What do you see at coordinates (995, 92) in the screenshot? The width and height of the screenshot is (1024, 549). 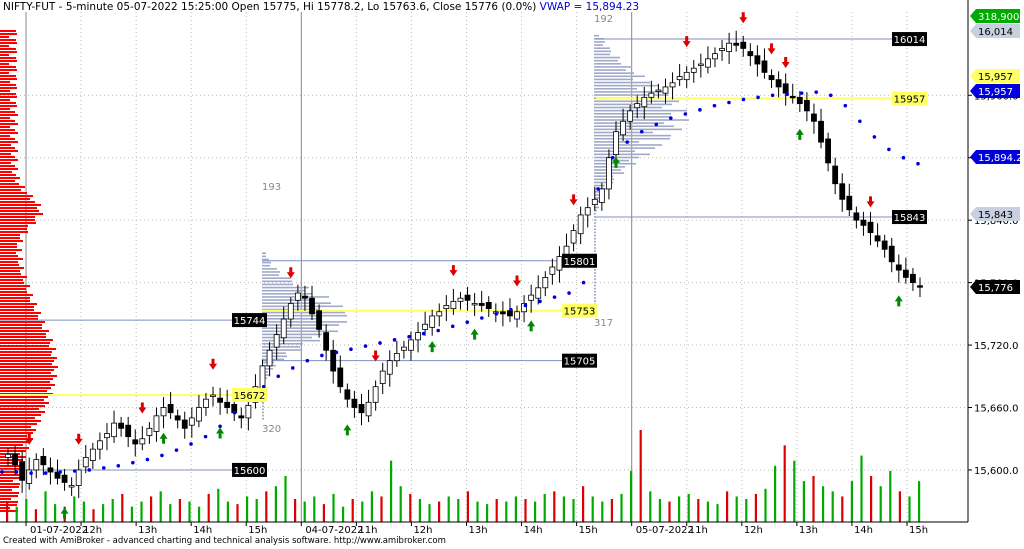 I see `price-badge-label: 15,957` at bounding box center [995, 92].